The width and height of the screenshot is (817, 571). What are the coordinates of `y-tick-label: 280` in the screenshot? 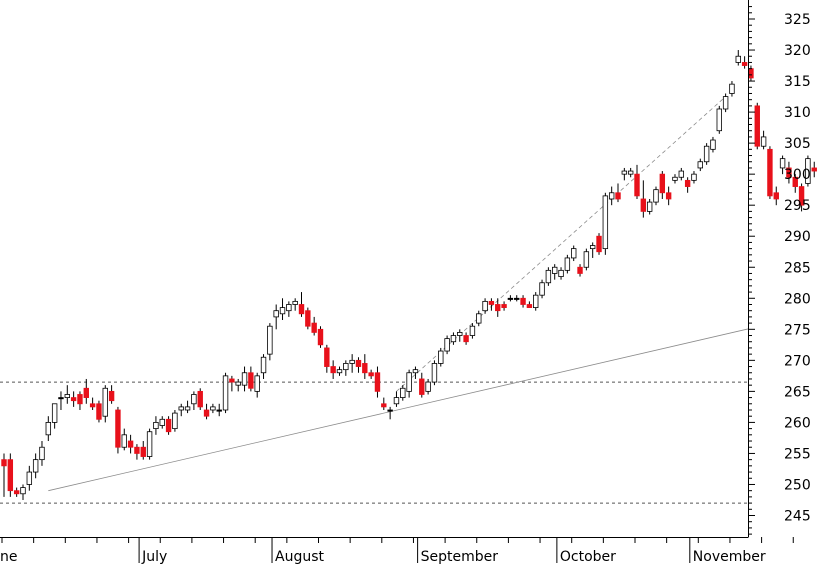 It's located at (797, 299).